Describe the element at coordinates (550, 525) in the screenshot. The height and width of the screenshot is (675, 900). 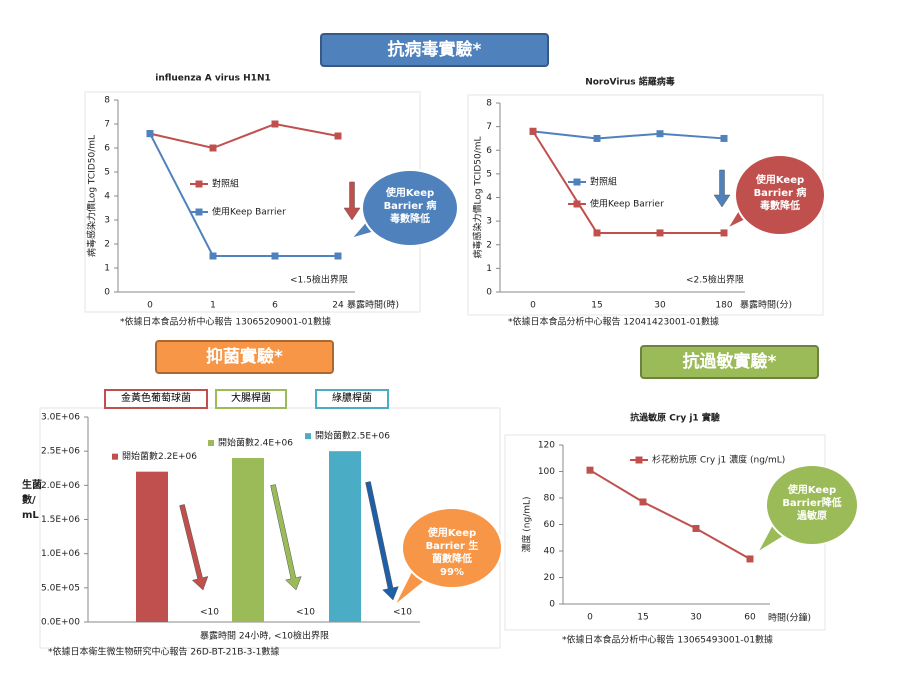
I see `y-tick-label: 60` at that location.